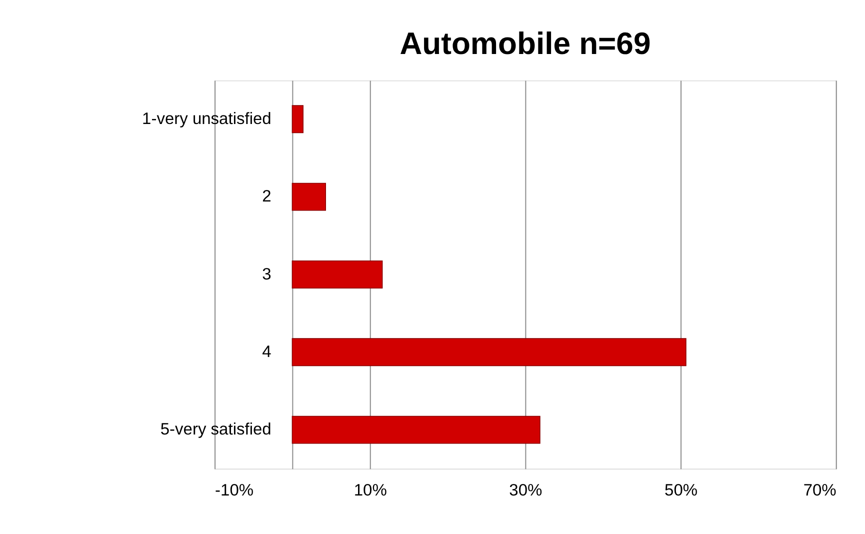 Image resolution: width=865 pixels, height=534 pixels. I want to click on y-tick-label: 1-very unsatisfied, so click(207, 119).